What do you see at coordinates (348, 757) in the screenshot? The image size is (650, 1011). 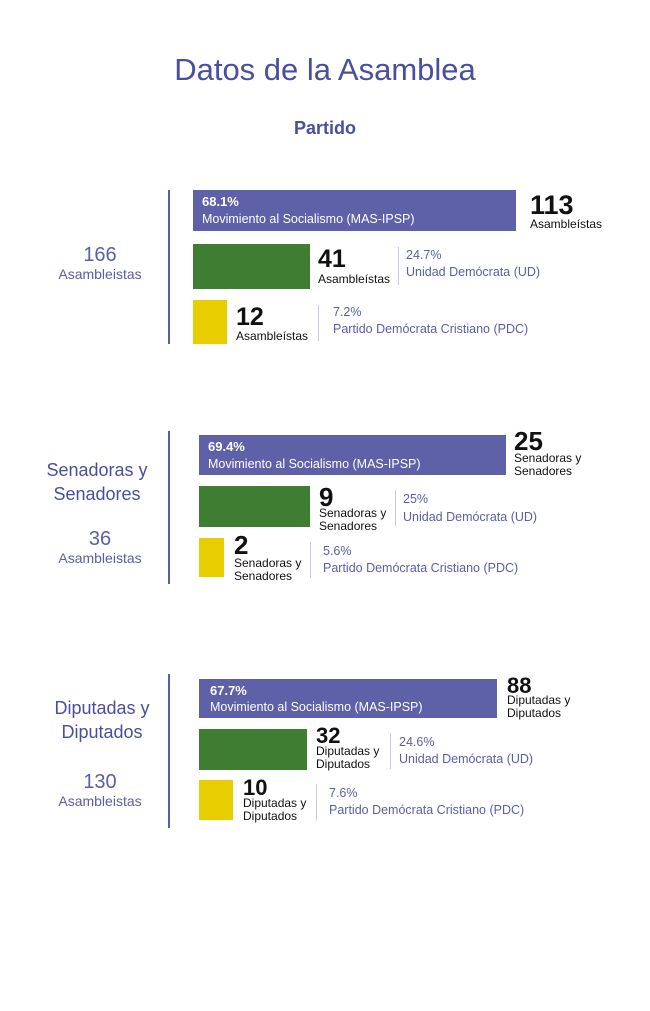 I see `count-ud-unit-text: Diputadas y Diputados` at bounding box center [348, 757].